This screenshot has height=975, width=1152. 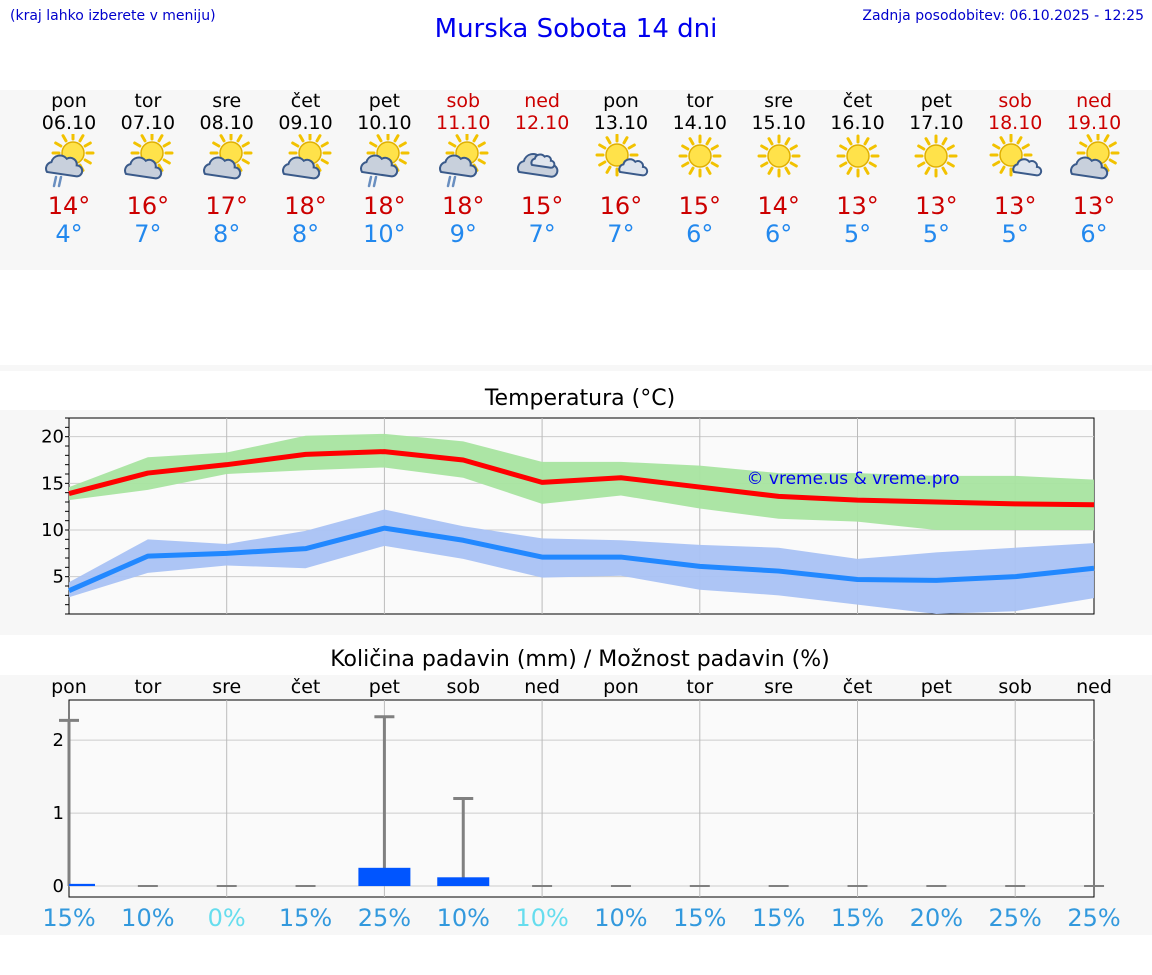 I want to click on max-temperature: 14°, so click(x=69, y=206).